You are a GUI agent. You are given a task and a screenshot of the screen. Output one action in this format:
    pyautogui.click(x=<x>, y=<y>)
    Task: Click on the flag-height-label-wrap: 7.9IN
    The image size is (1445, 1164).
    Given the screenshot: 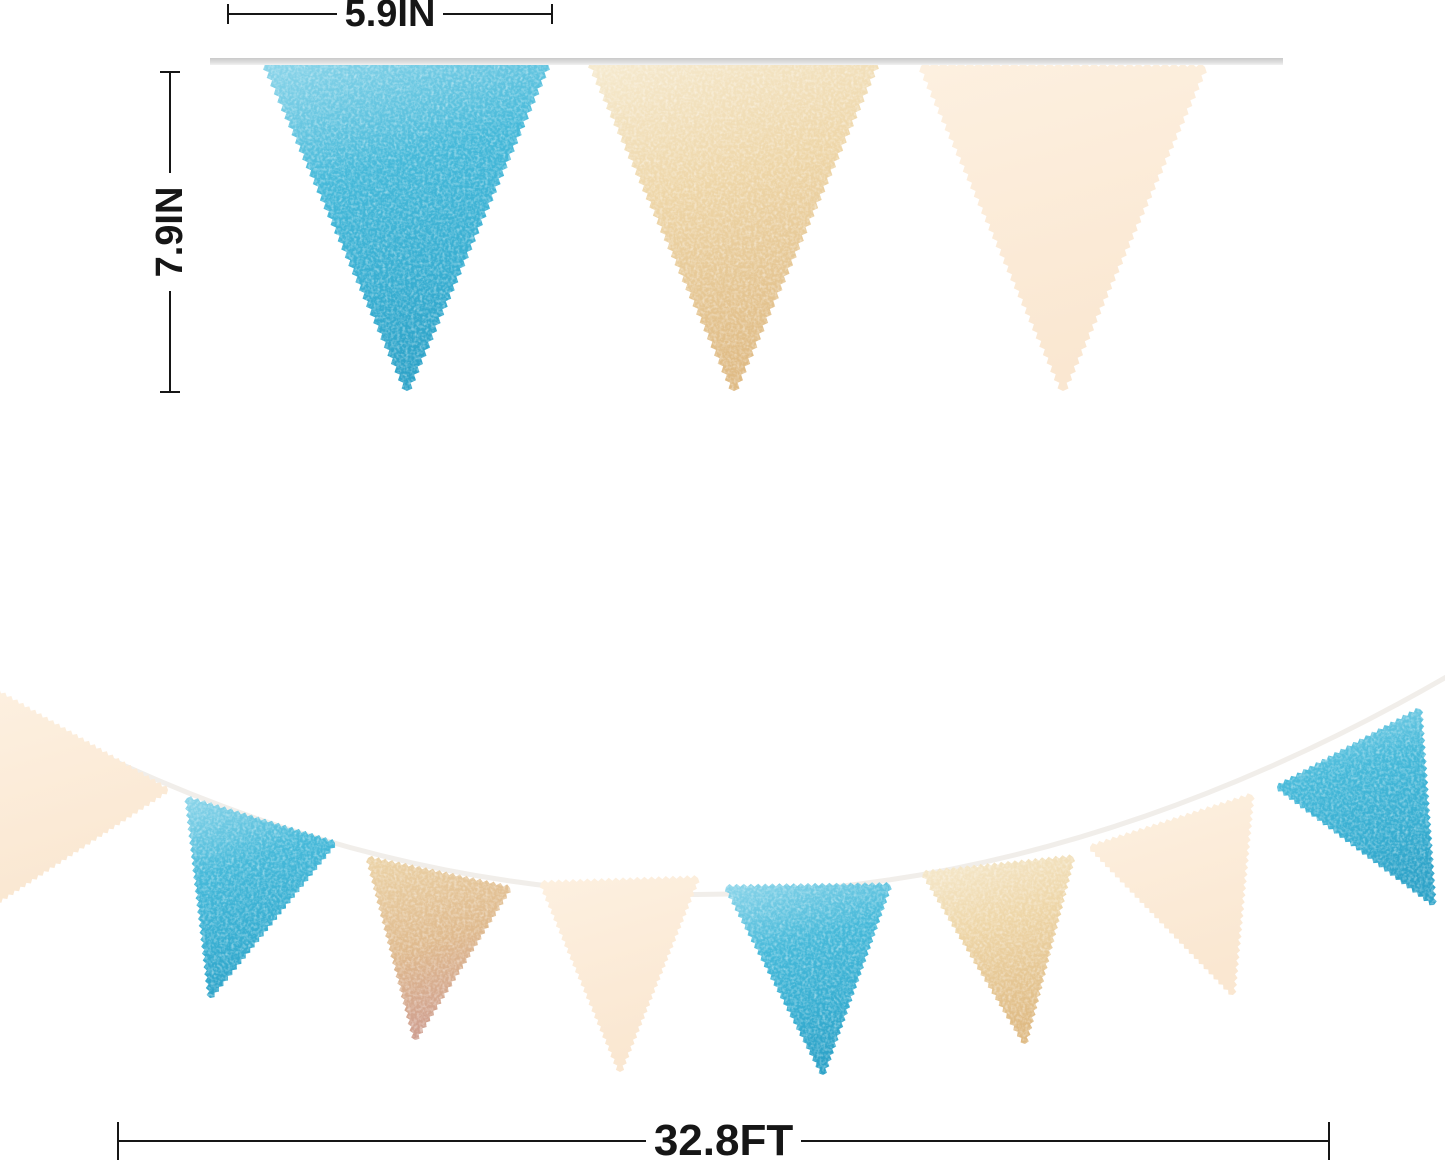 What is the action you would take?
    pyautogui.click(x=170, y=232)
    